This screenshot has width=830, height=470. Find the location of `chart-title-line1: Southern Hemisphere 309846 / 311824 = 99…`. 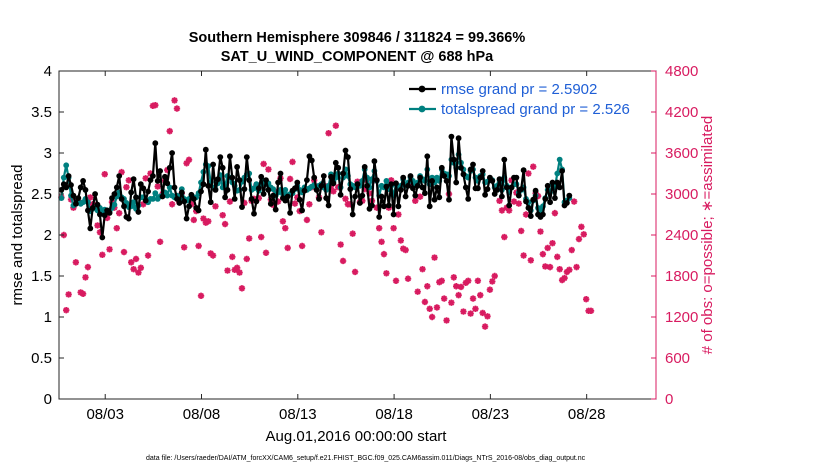

chart-title-line1: Southern Hemisphere 309846 / 311824 = 99… is located at coordinates (357, 38).